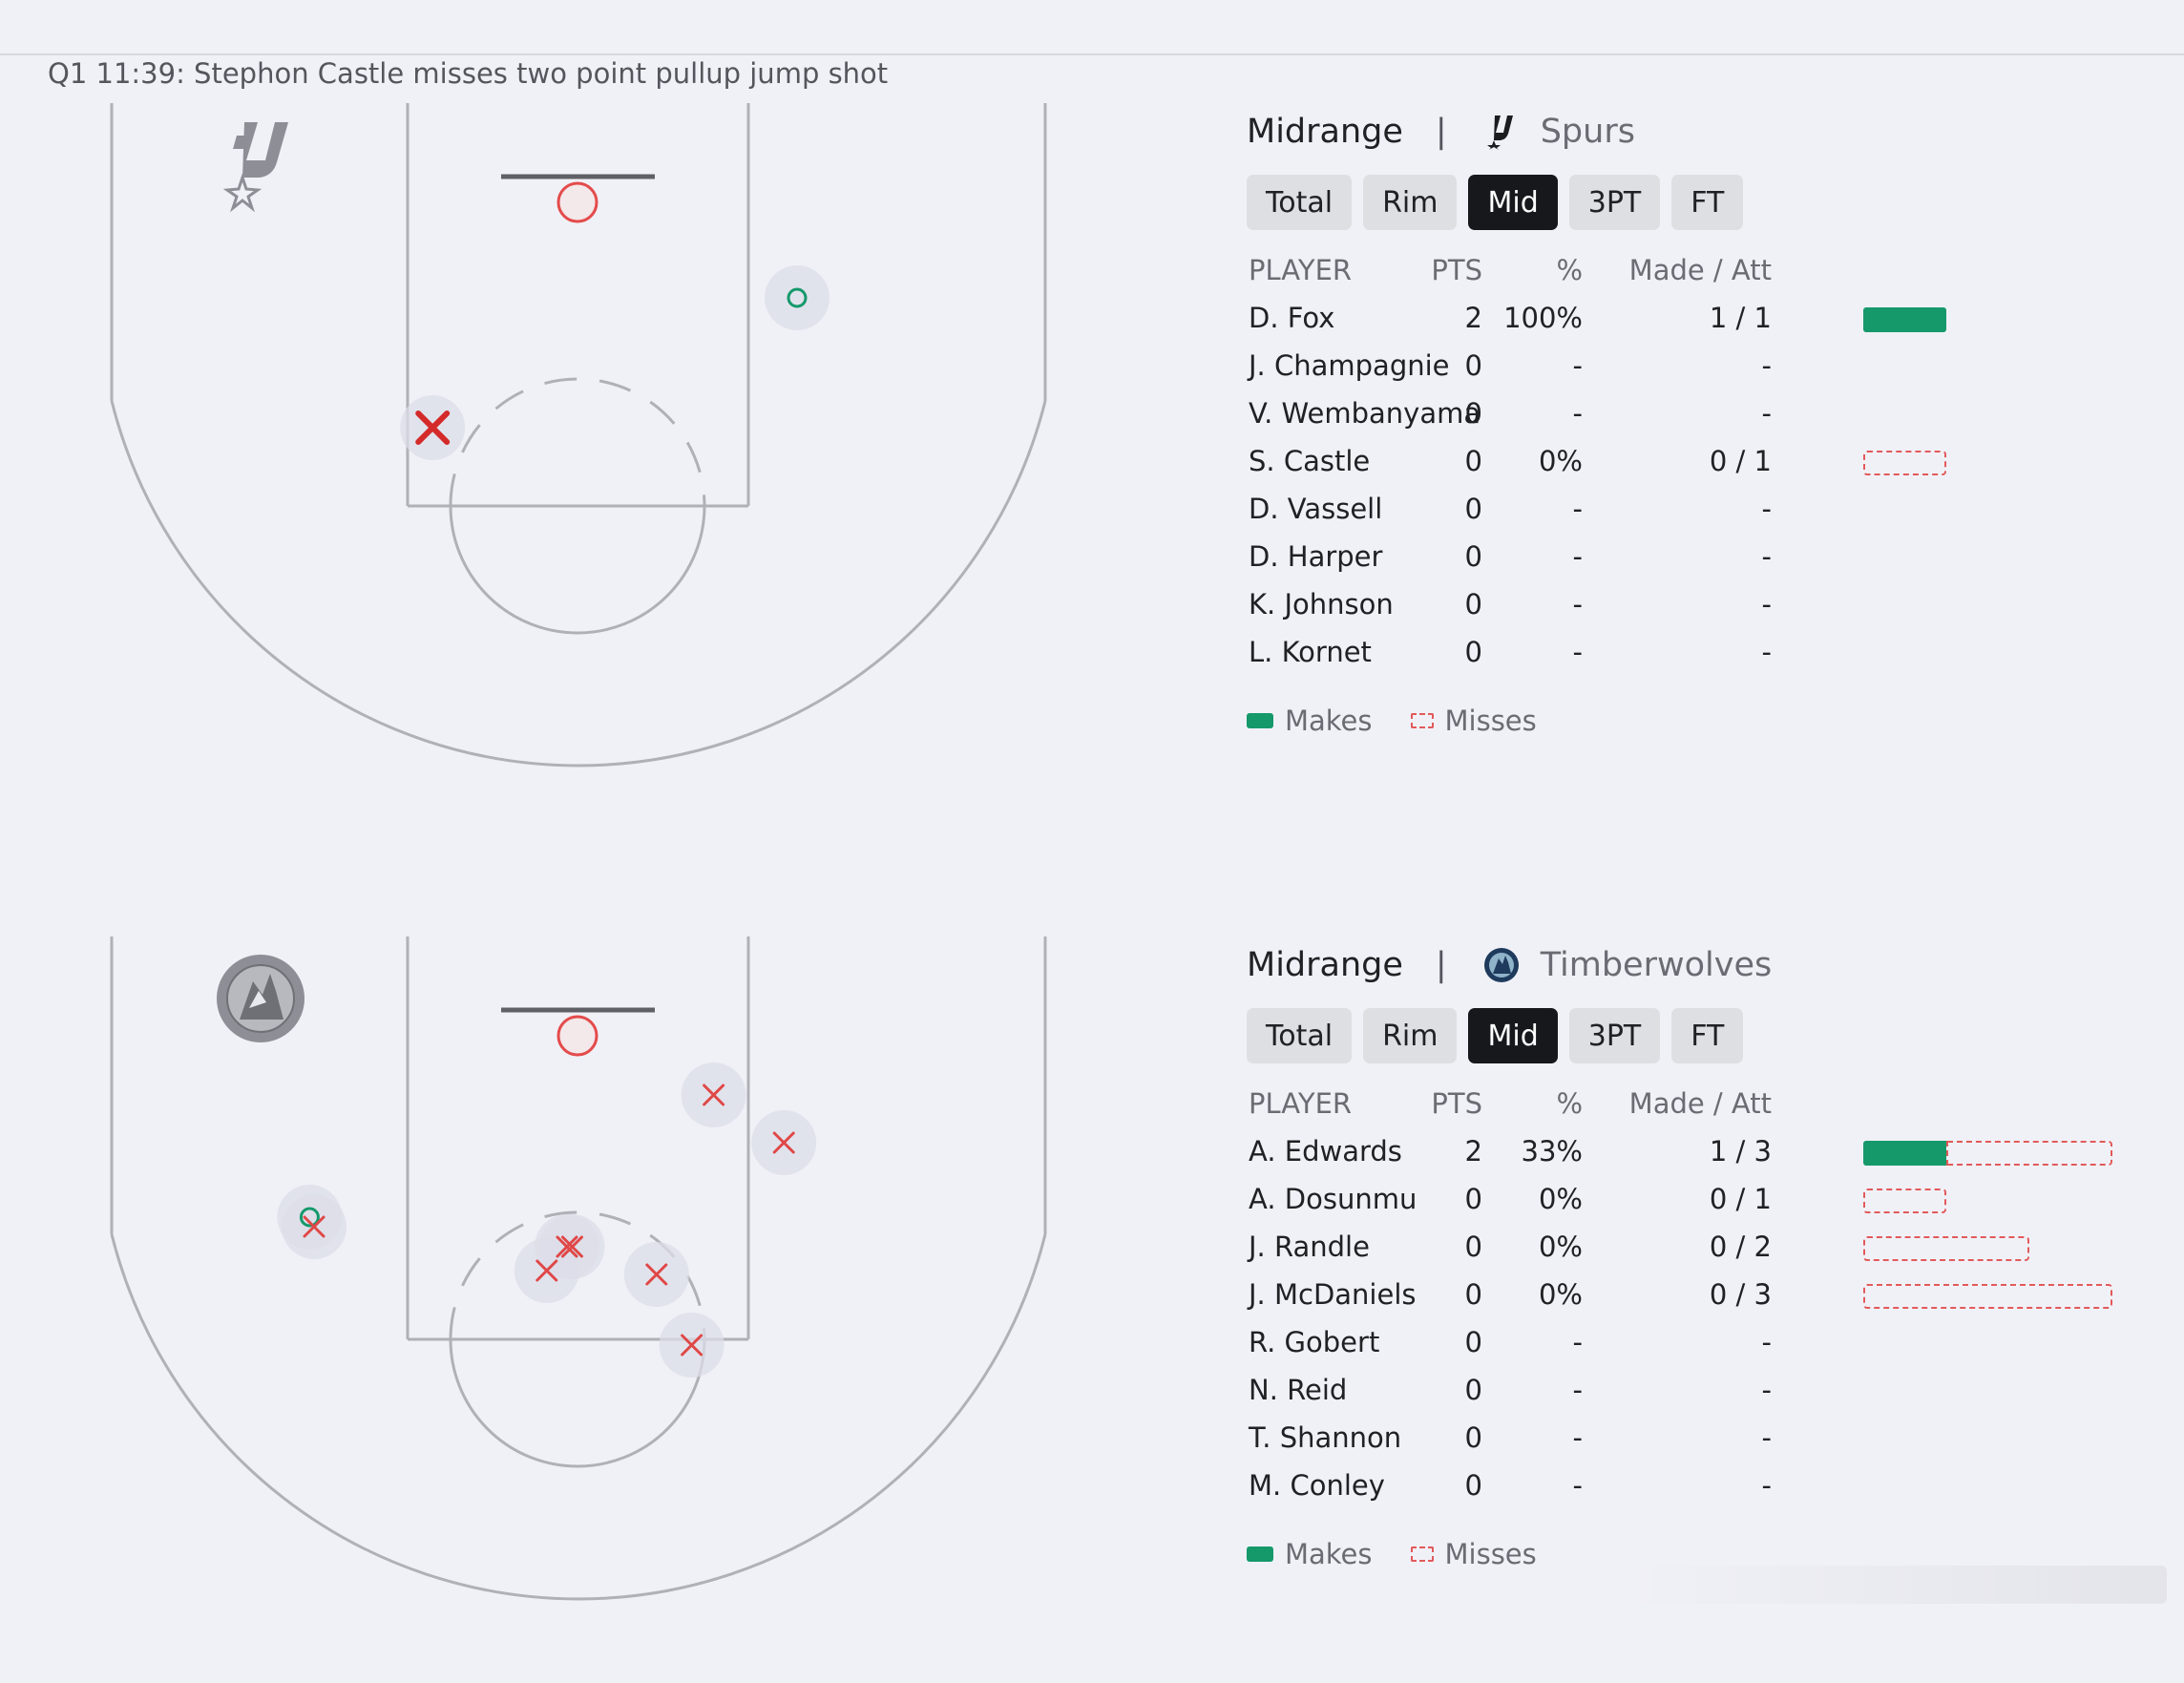  What do you see at coordinates (1715, 1438) in the screenshot?
I see `table-row: T. Shannon 0 - -` at bounding box center [1715, 1438].